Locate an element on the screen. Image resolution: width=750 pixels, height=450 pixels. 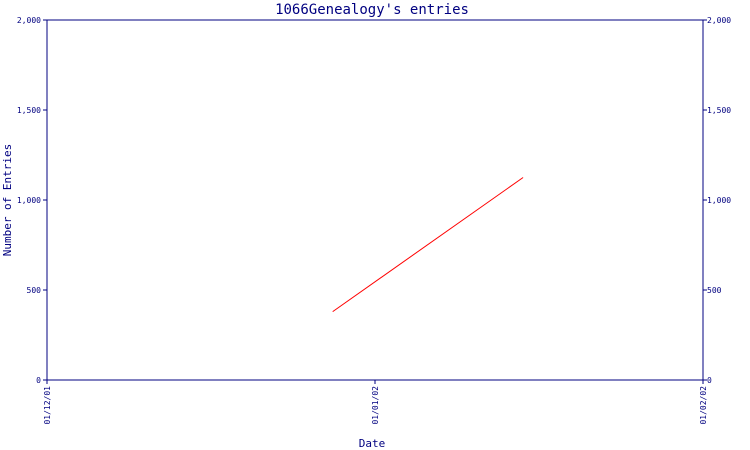
y-ticks-right: 0 500 1,000 1,500 2,000 is located at coordinates (717, 200).